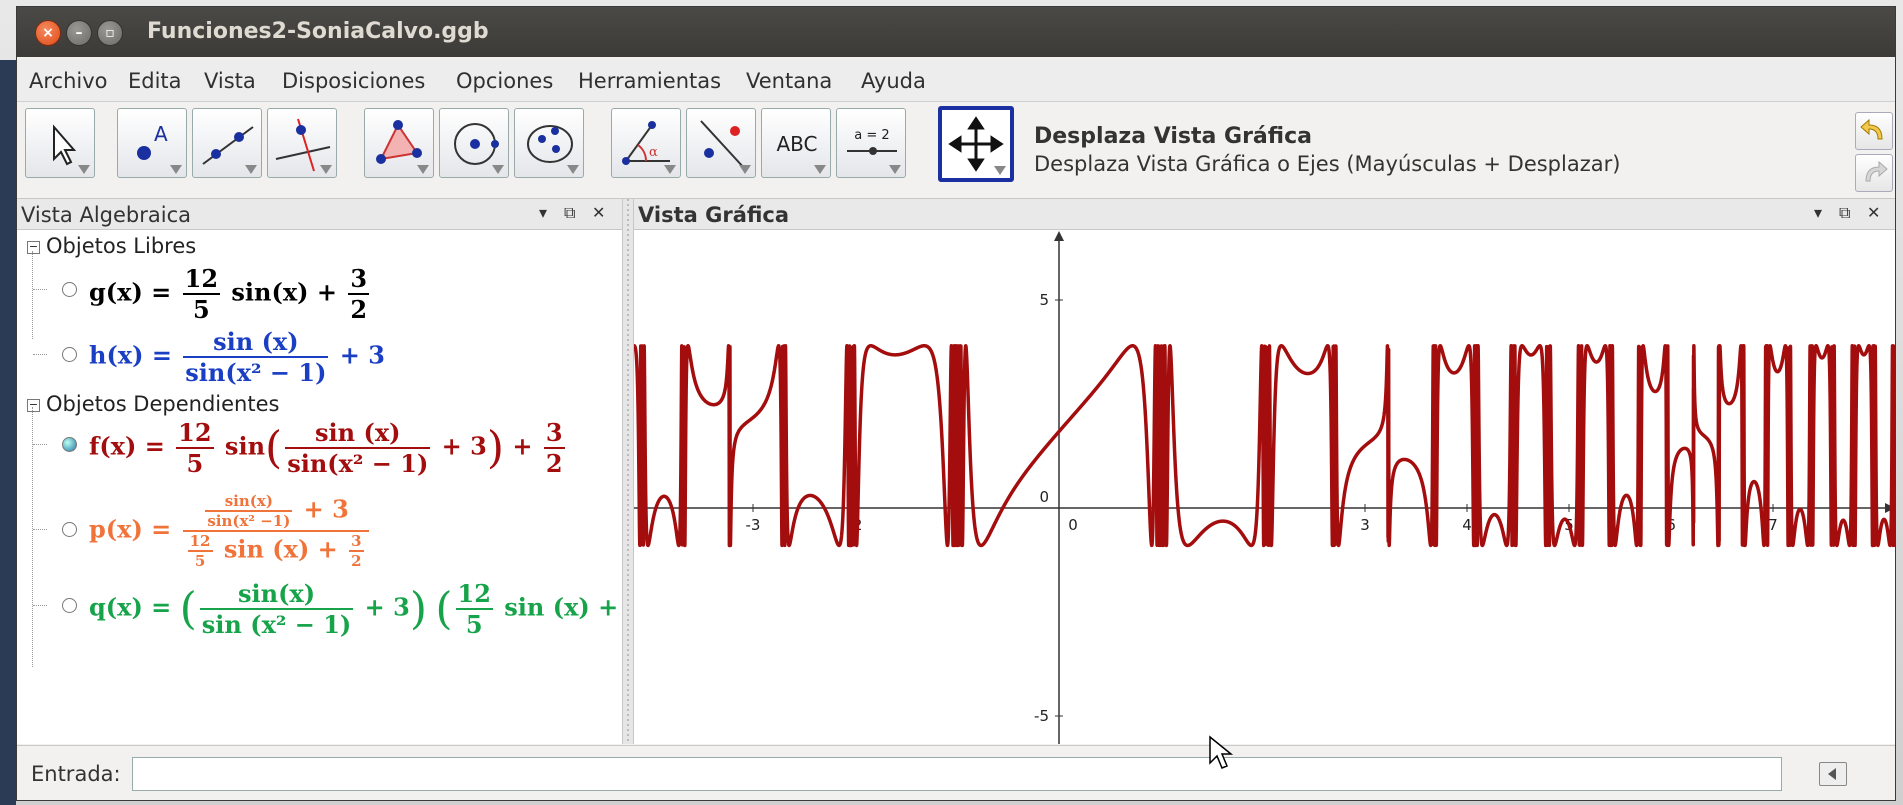  What do you see at coordinates (1845, 212) in the screenshot?
I see `graphics-view-undock-icon: ⧉` at bounding box center [1845, 212].